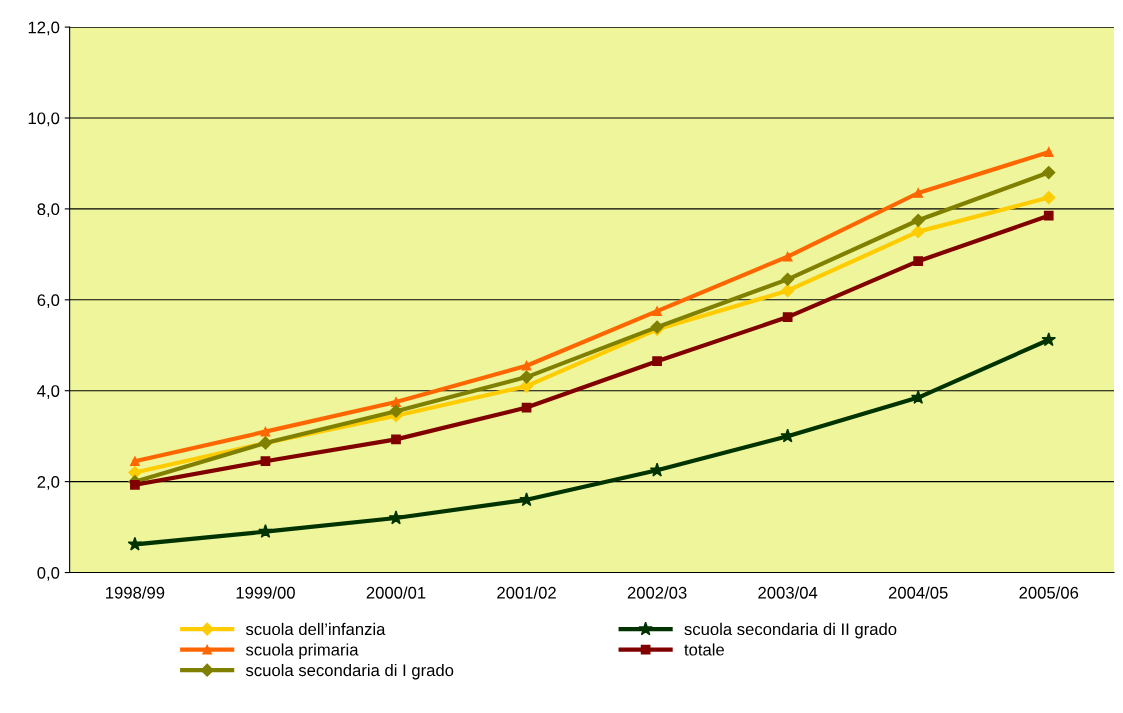  What do you see at coordinates (135, 592) in the screenshot?
I see `x-tick-label: 1998/99` at bounding box center [135, 592].